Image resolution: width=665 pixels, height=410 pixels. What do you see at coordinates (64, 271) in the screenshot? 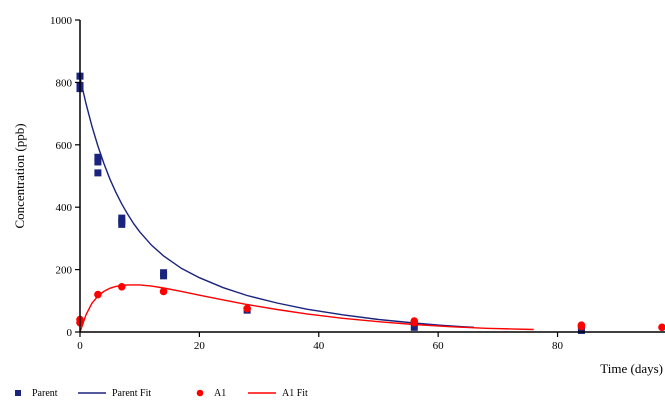
I see `y-tick-label: 200` at bounding box center [64, 271].